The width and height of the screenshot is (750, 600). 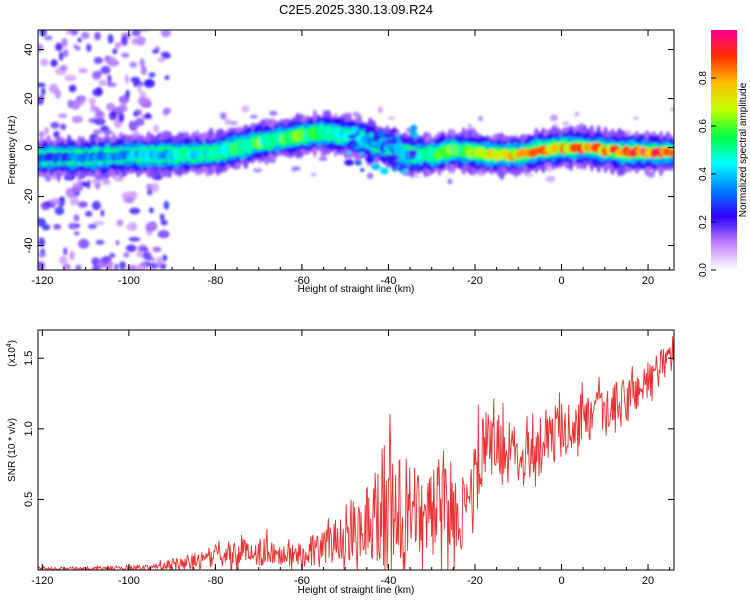 What do you see at coordinates (475, 581) in the screenshot?
I see `snr-xtick-label: -20` at bounding box center [475, 581].